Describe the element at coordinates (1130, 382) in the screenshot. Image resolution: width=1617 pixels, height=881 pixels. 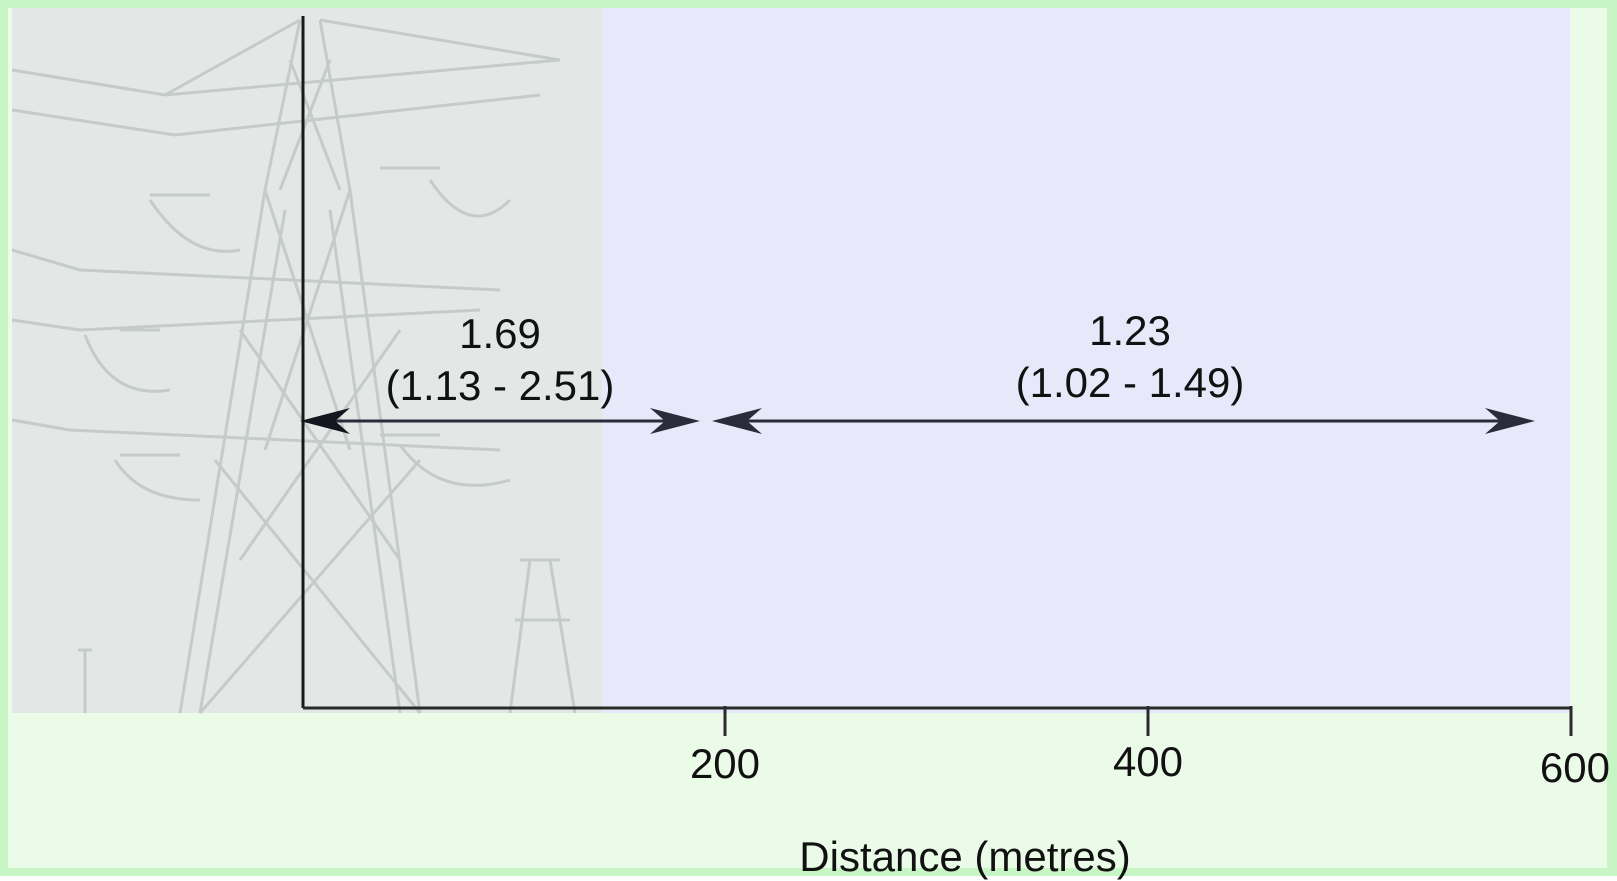
I see `band-2-confidence-interval: (1.02 - 1.49)` at that location.